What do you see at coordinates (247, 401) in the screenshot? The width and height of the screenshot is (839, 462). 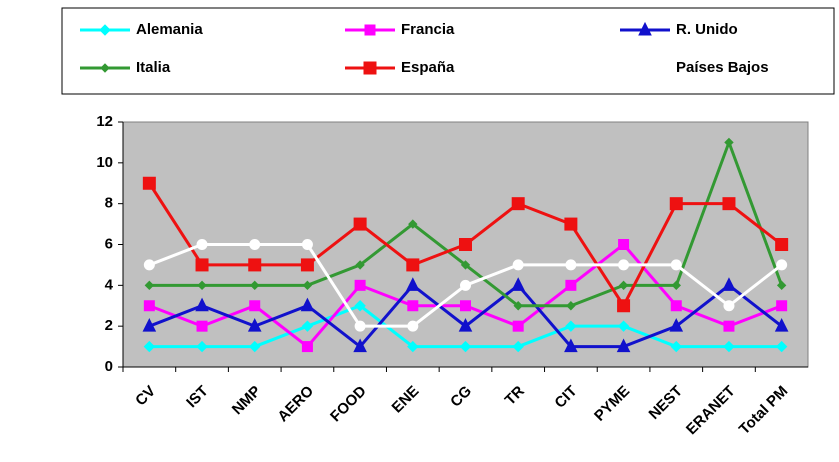 I see `x-tick-label: NMP` at bounding box center [247, 401].